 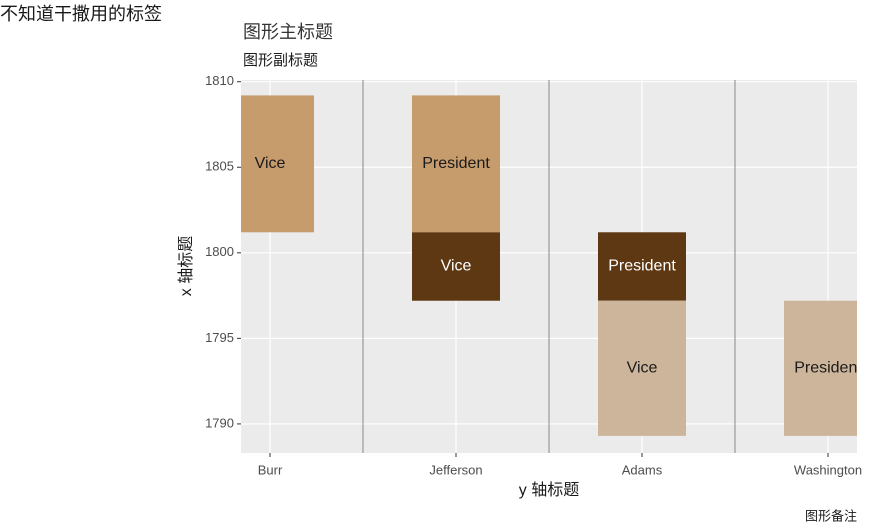 I want to click on y-tick-label: 1795, so click(x=219, y=337).